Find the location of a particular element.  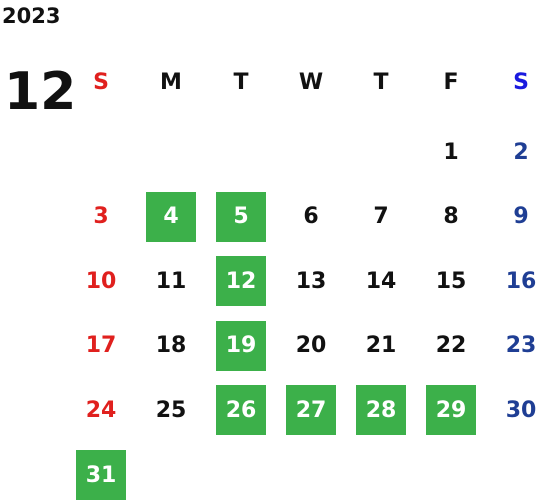

marked-day: 27 is located at coordinates (311, 410).